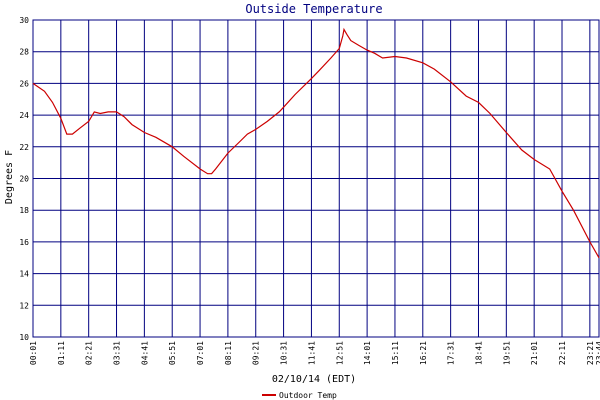 The width and height of the screenshot is (600, 400). What do you see at coordinates (24, 20) in the screenshot?
I see `y-tick-label: 30` at bounding box center [24, 20].